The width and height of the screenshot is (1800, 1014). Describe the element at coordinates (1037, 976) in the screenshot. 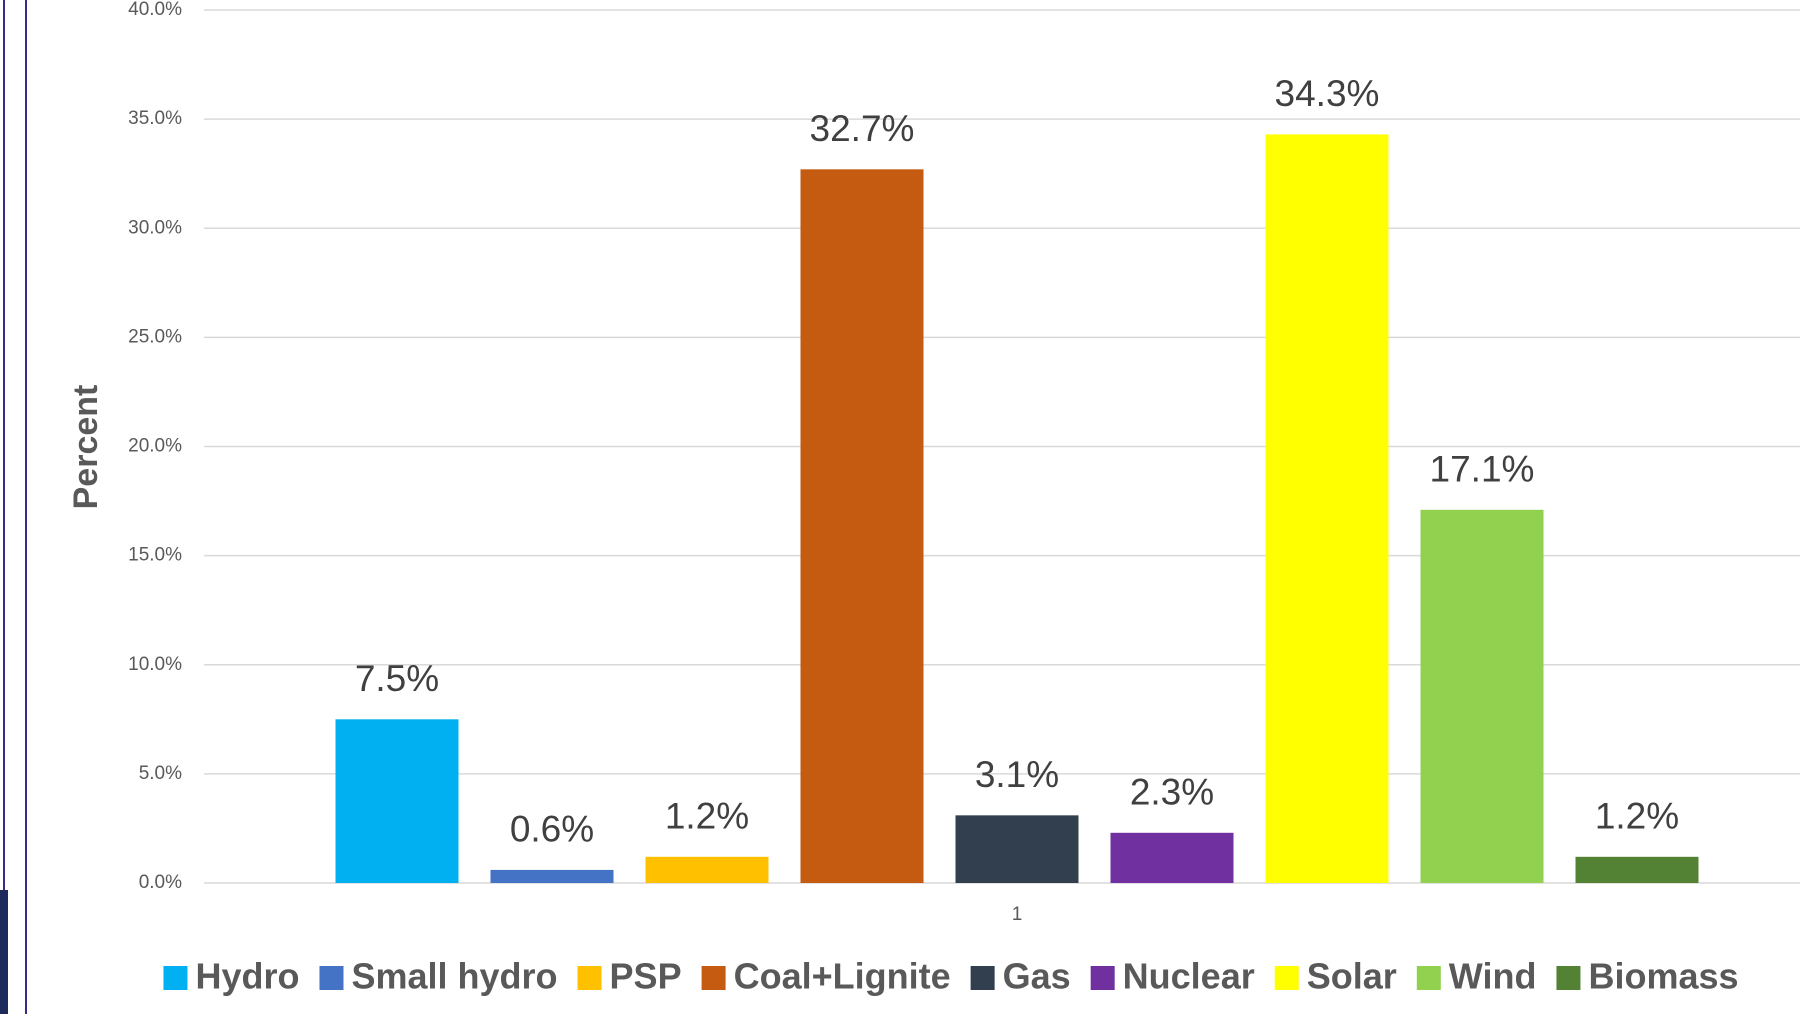

I see `legend-label: Gas` at that location.